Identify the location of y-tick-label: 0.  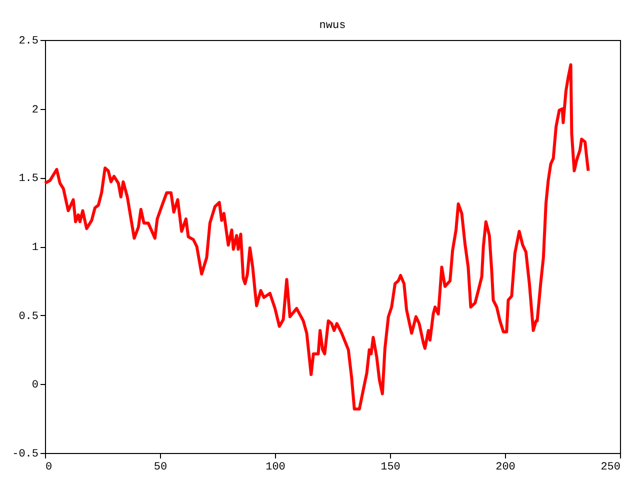
(35, 386).